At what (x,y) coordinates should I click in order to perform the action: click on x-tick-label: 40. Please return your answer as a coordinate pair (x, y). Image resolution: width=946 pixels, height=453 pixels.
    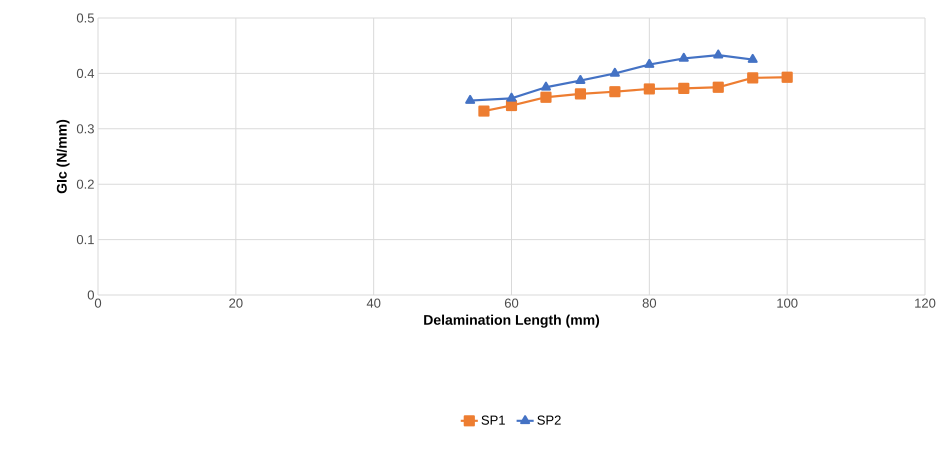
    Looking at the image, I should click on (373, 303).